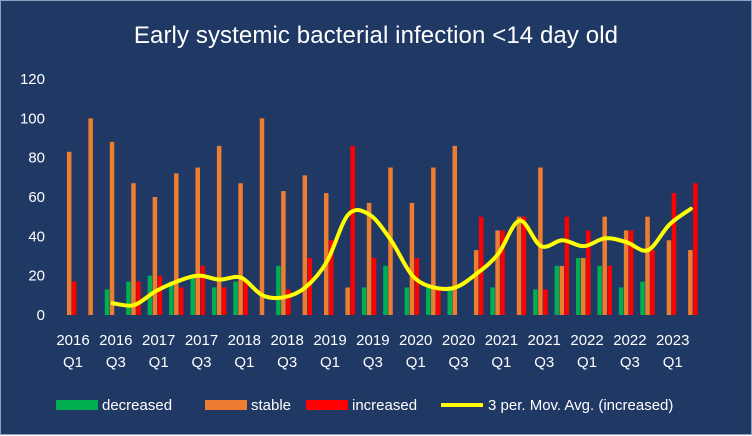 The height and width of the screenshot is (436, 752). I want to click on y-axis: 0 20 40 60 80 100 120, so click(32, 197).